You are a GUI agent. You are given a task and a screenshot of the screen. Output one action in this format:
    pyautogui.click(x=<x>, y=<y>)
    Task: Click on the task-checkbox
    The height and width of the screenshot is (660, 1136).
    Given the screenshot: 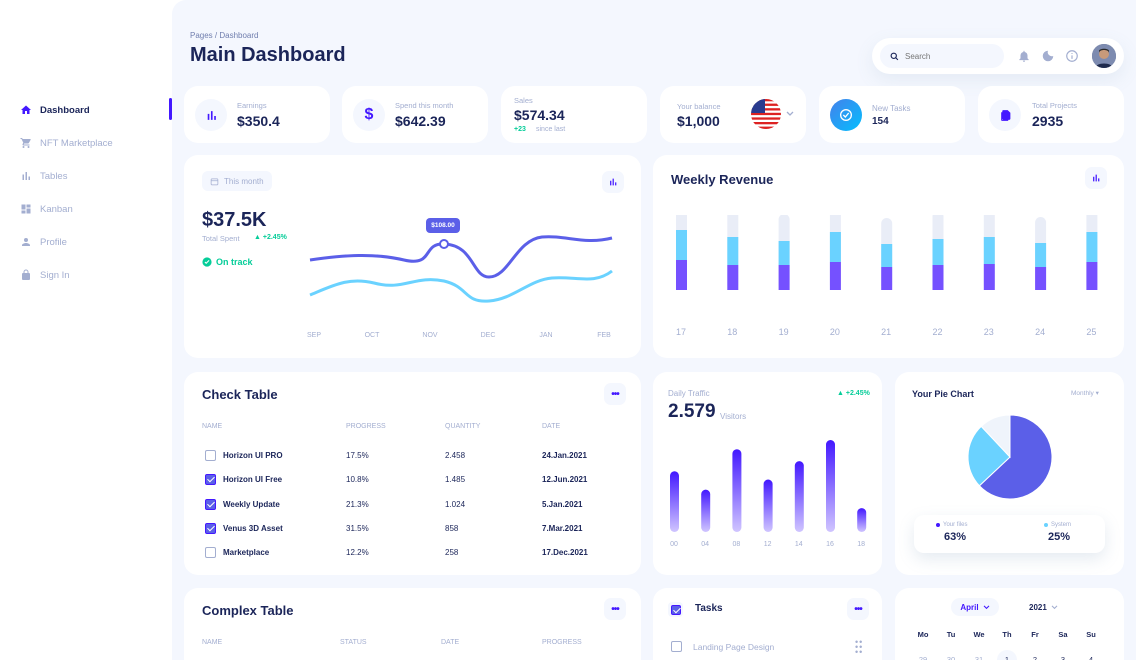 What is the action you would take?
    pyautogui.click(x=676, y=646)
    